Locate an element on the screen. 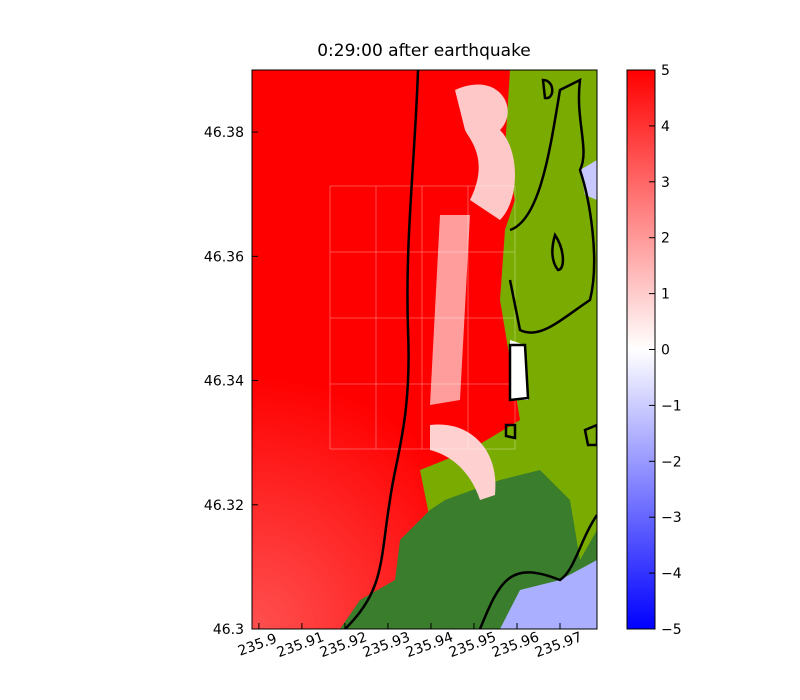 The width and height of the screenshot is (800, 700). x-tick-label: 235.97 is located at coordinates (559, 645).